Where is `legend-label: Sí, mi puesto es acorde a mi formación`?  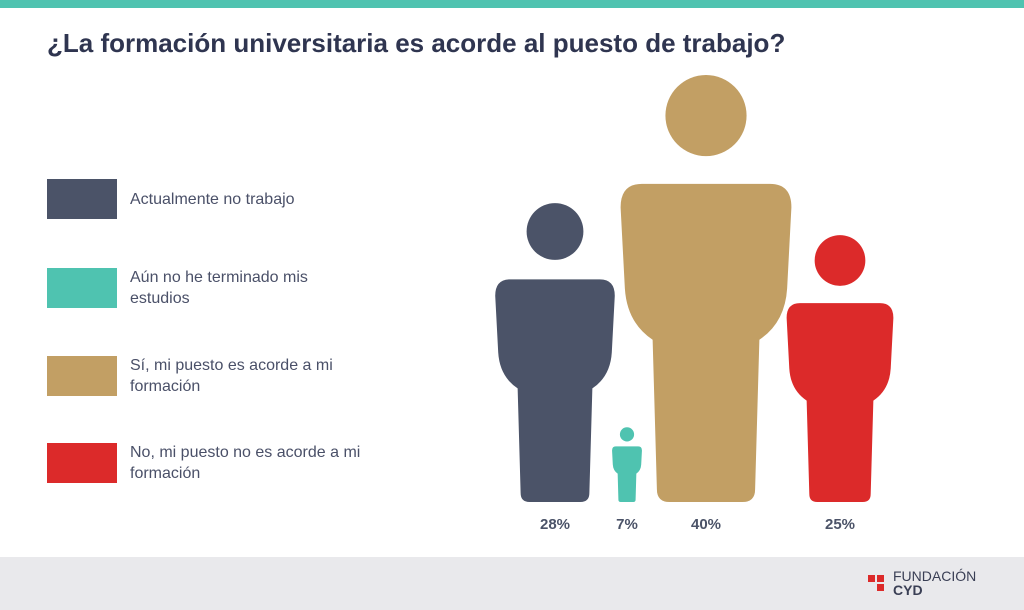 legend-label: Sí, mi puesto es acorde a mi formación is located at coordinates (231, 376).